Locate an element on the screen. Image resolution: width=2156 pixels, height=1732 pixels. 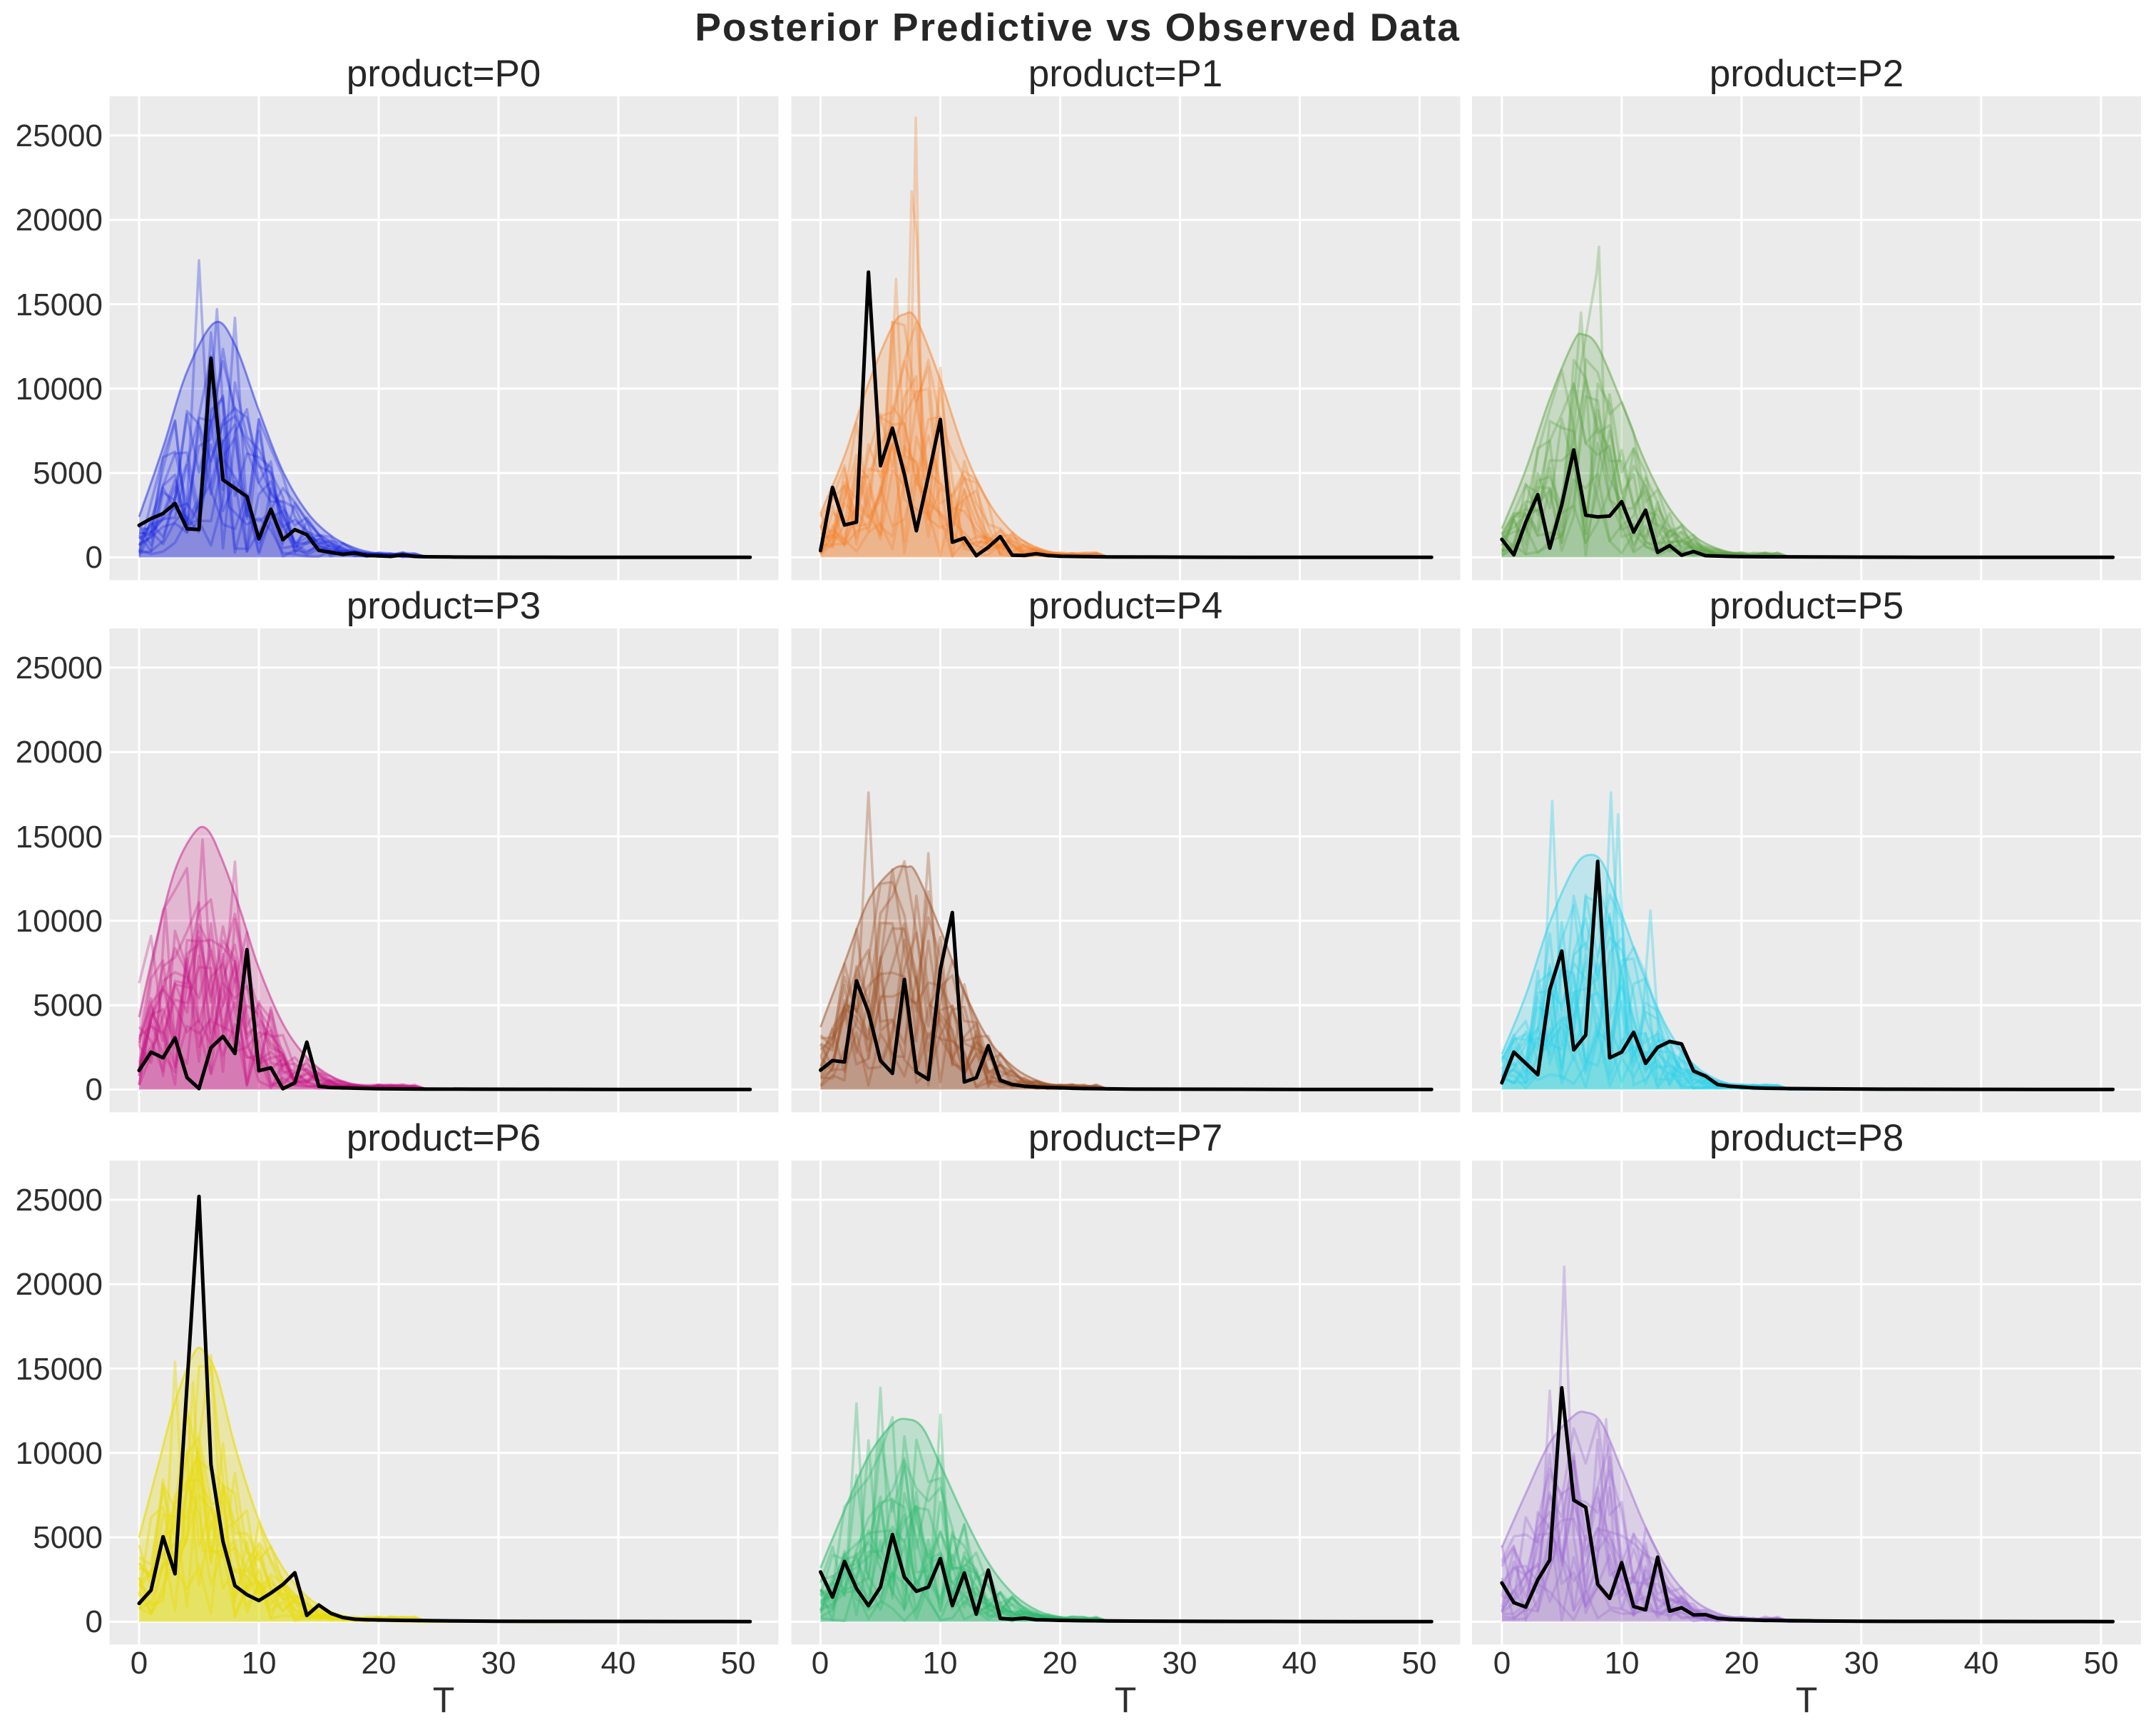
svg-text:Posterior Predictive vs Observ: Posterior Predictive vs Observed Data is located at coordinates (1078, 27).